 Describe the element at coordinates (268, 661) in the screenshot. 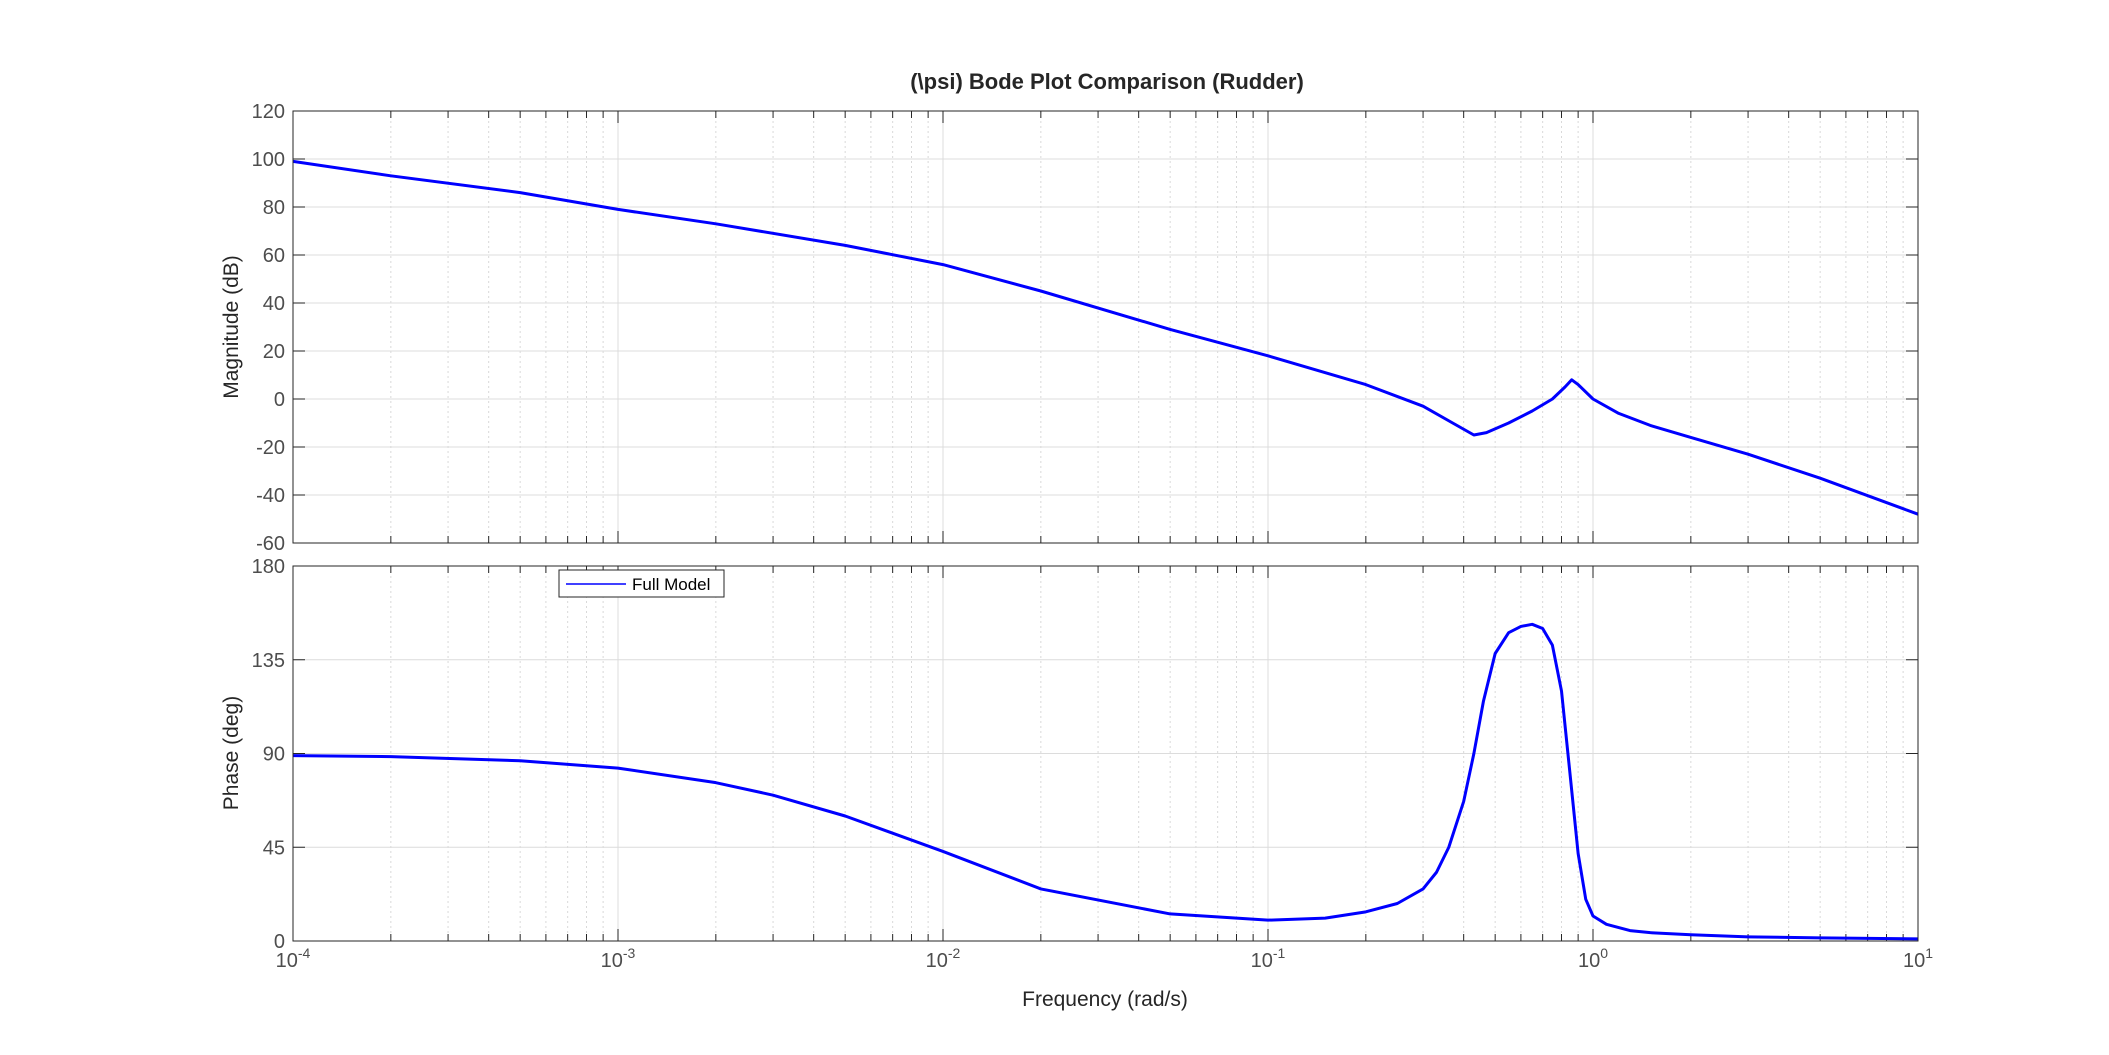

I see `phase-y-tick-label: 135` at that location.